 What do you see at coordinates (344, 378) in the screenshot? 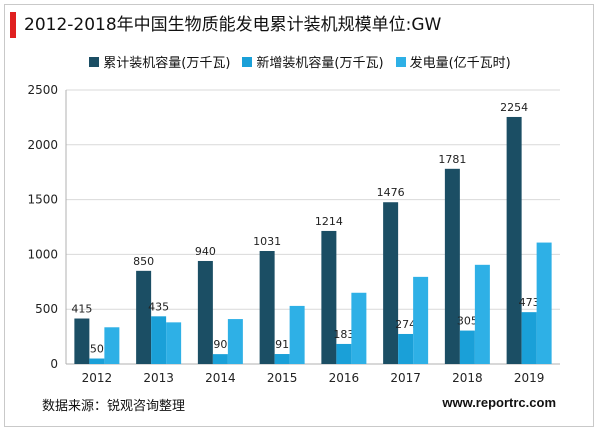
I see `x-tick-label: 2016` at bounding box center [344, 378].